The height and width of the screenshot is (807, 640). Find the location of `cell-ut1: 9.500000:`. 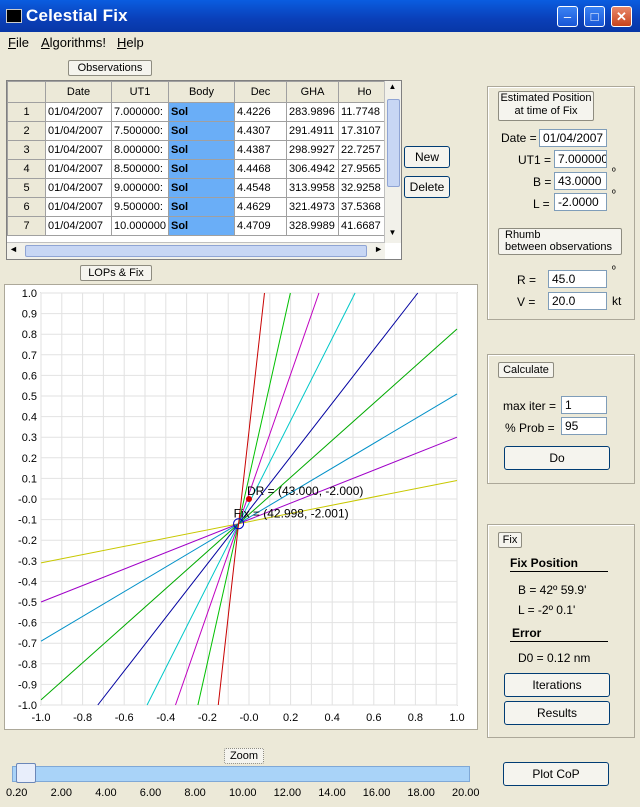

cell-ut1: 9.500000: is located at coordinates (140, 207).